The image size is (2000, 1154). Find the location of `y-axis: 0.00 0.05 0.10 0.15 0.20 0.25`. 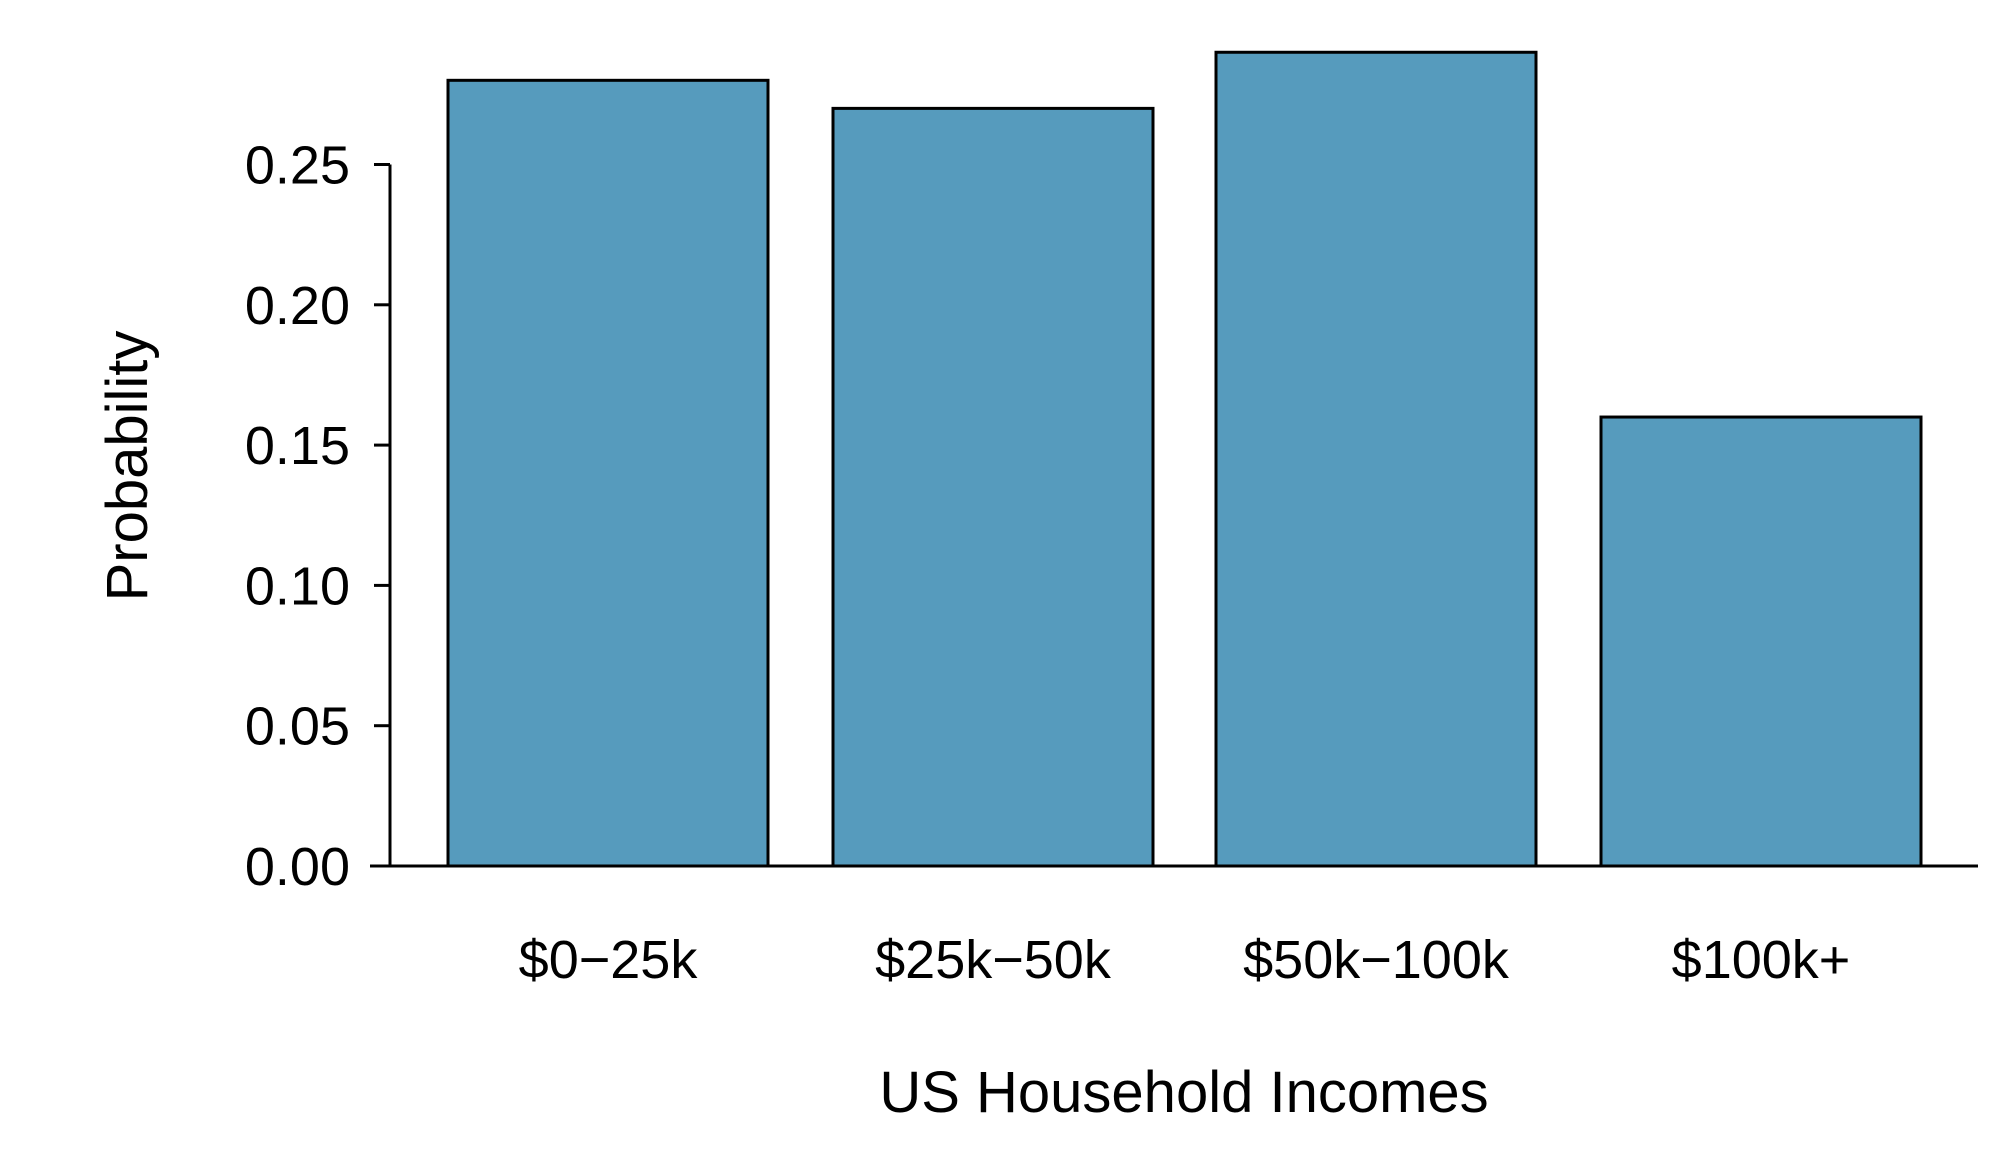

y-axis: 0.00 0.05 0.10 0.15 0.20 0.25 is located at coordinates (318, 516).